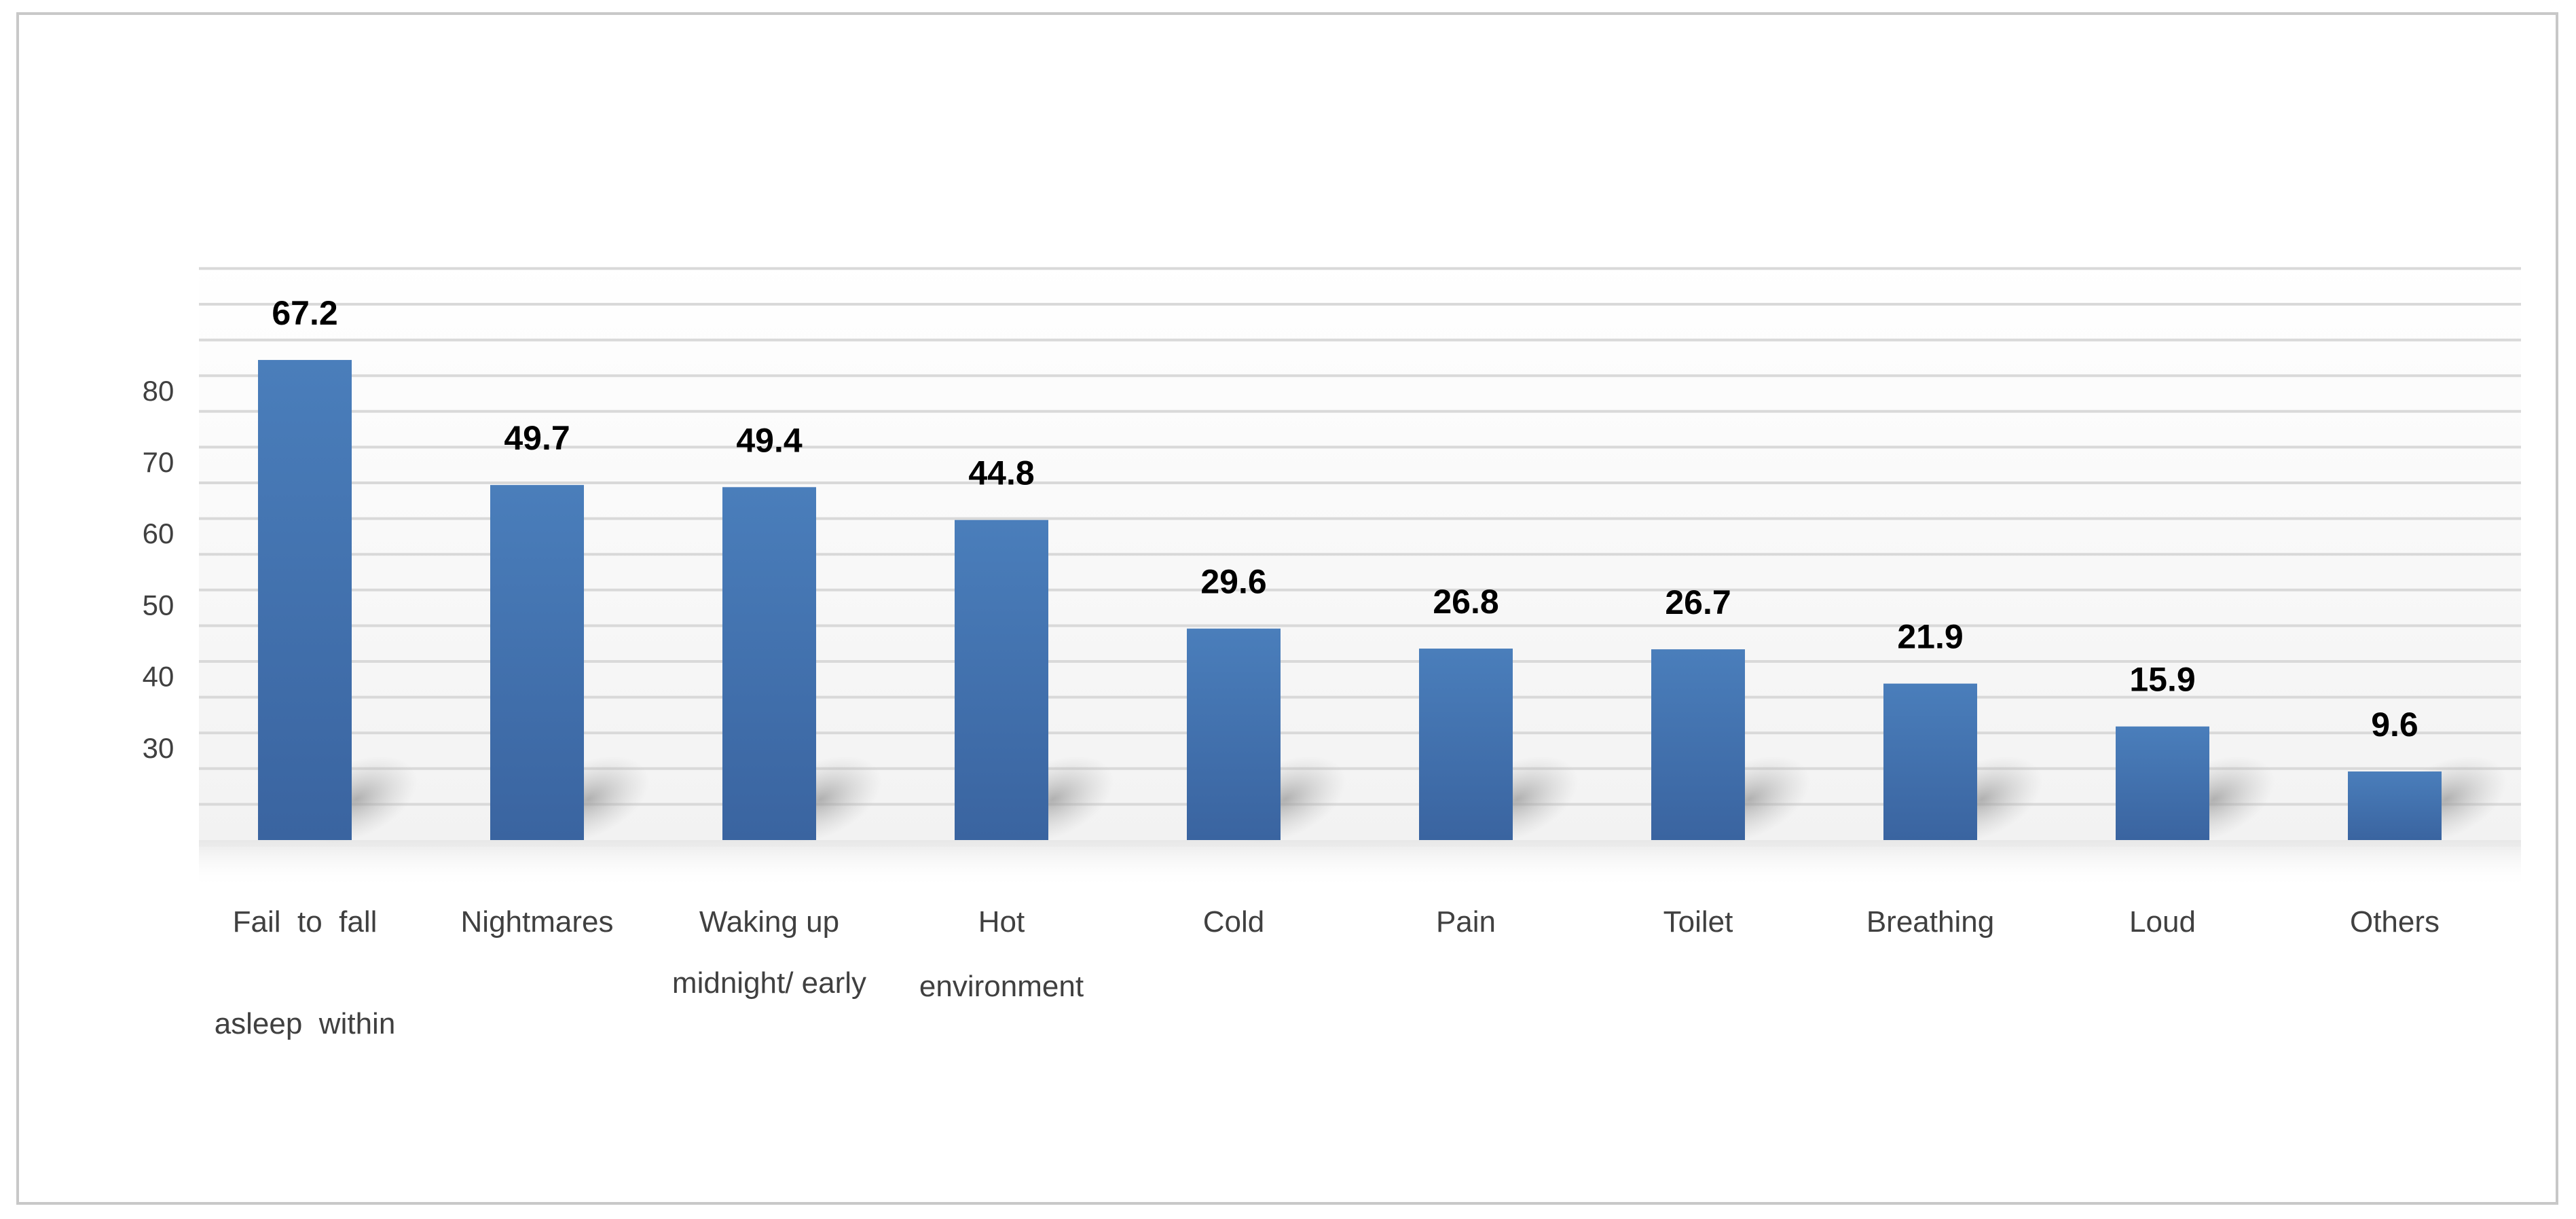  Describe the element at coordinates (1001, 922) in the screenshot. I see `category-label: Hot` at that location.